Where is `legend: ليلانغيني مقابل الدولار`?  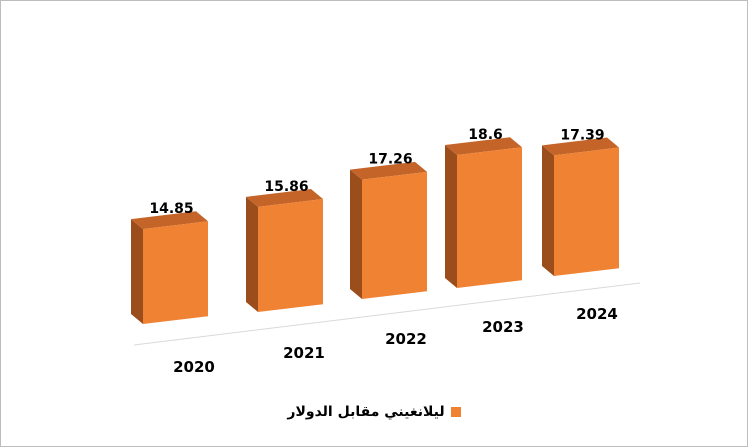 legend: ليلانغيني مقابل الدولار is located at coordinates (374, 411).